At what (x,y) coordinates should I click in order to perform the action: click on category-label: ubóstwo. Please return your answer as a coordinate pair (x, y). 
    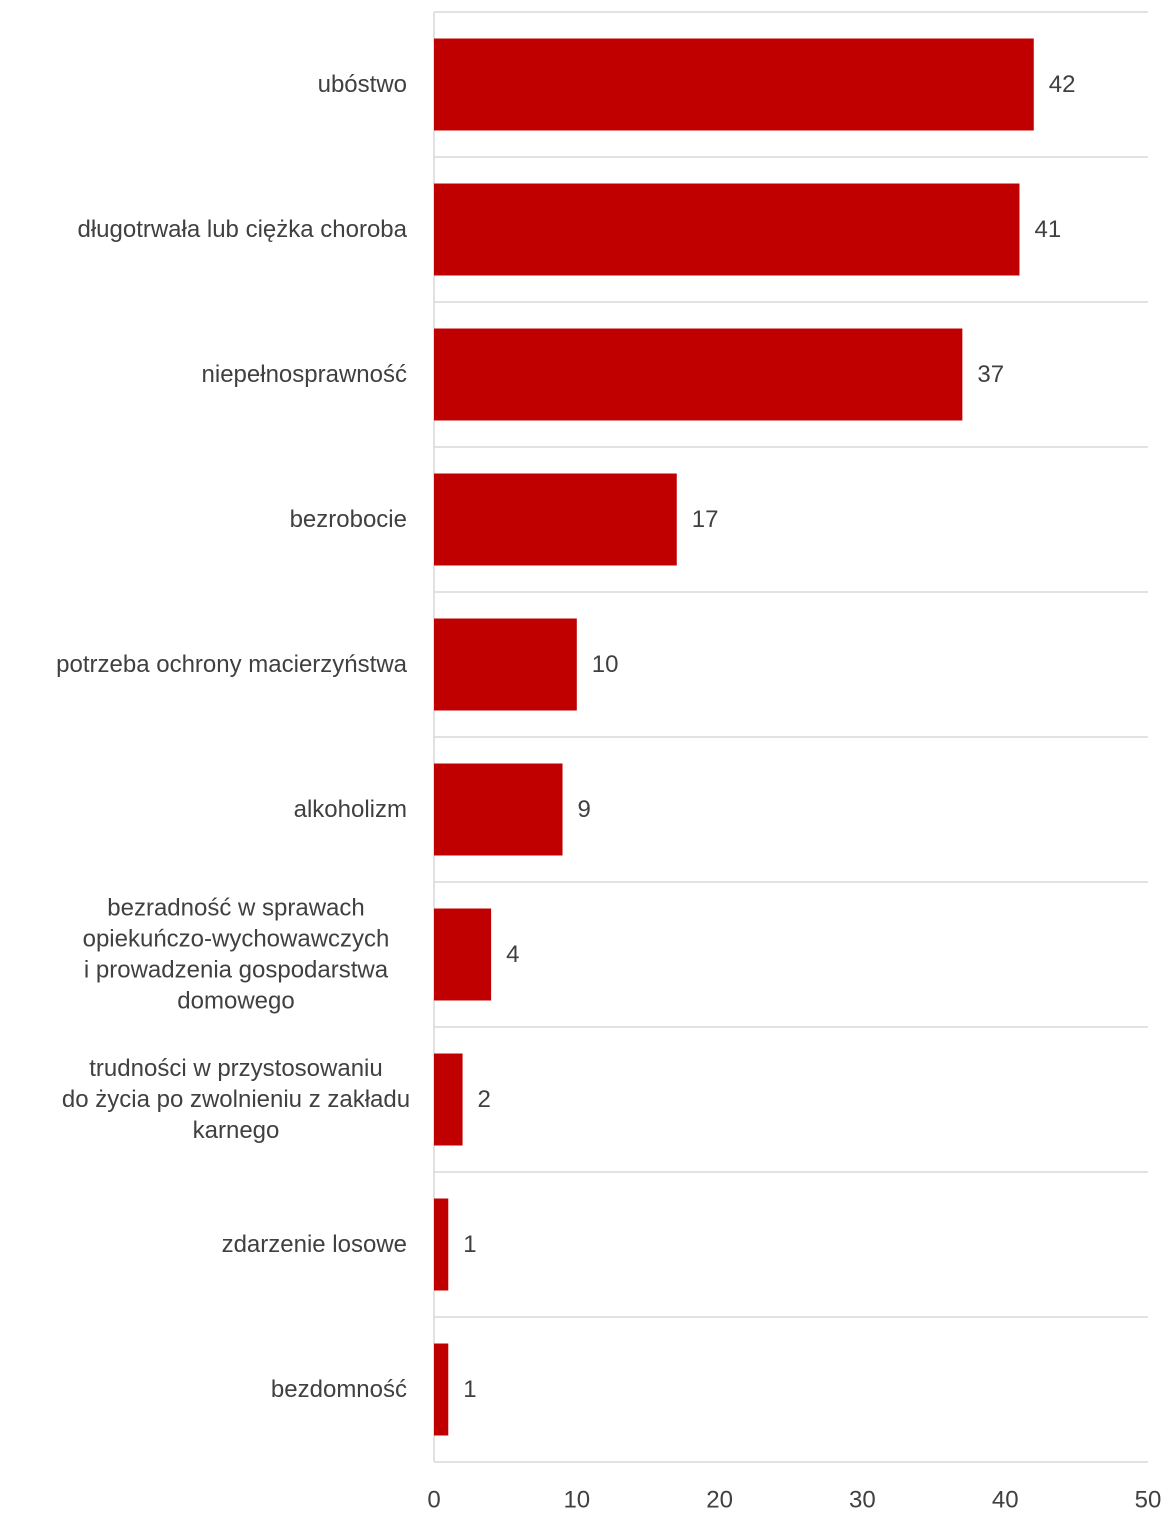
    Looking at the image, I should click on (362, 84).